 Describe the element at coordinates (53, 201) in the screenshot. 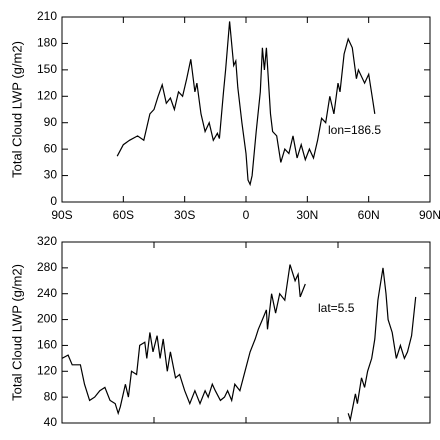

I see `y-tick-label: 0` at that location.